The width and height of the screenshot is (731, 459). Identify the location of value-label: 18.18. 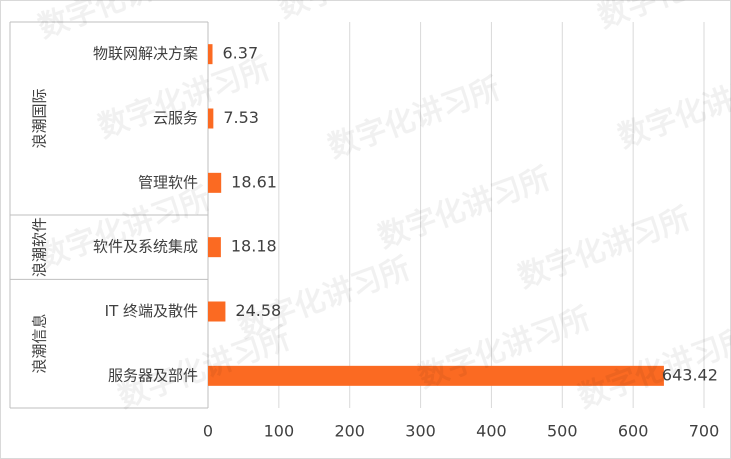
(254, 246).